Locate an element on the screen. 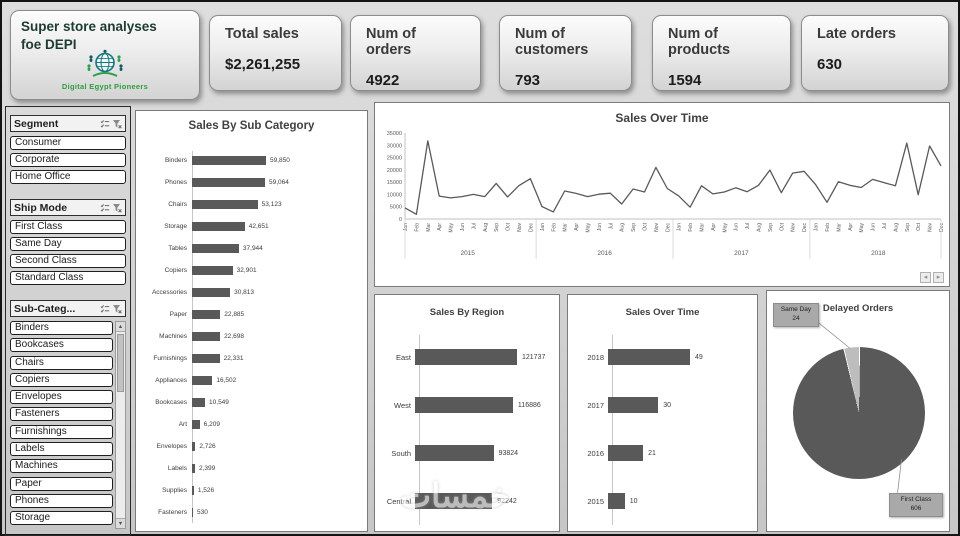 This screenshot has height=536, width=960. bar-row-2017: 2017 30 is located at coordinates (664, 405).